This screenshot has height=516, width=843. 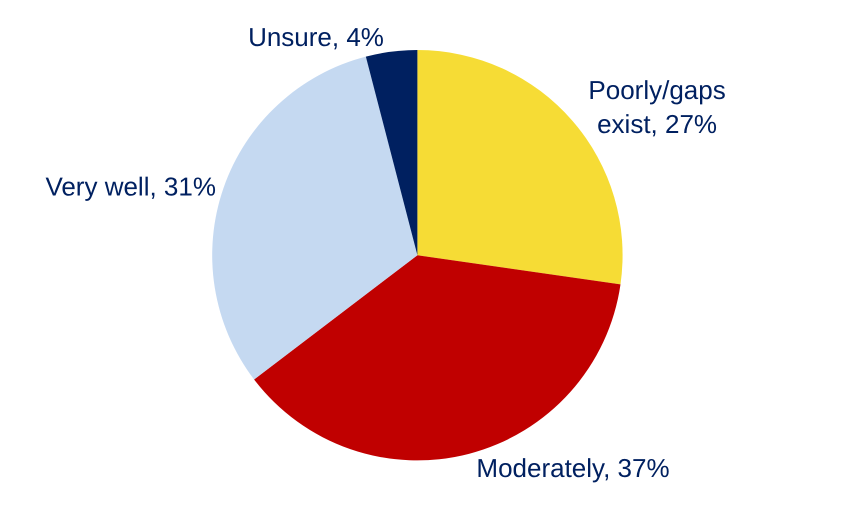 What do you see at coordinates (657, 107) in the screenshot?
I see `slice-label: Poorly/gaps exist, 27%` at bounding box center [657, 107].